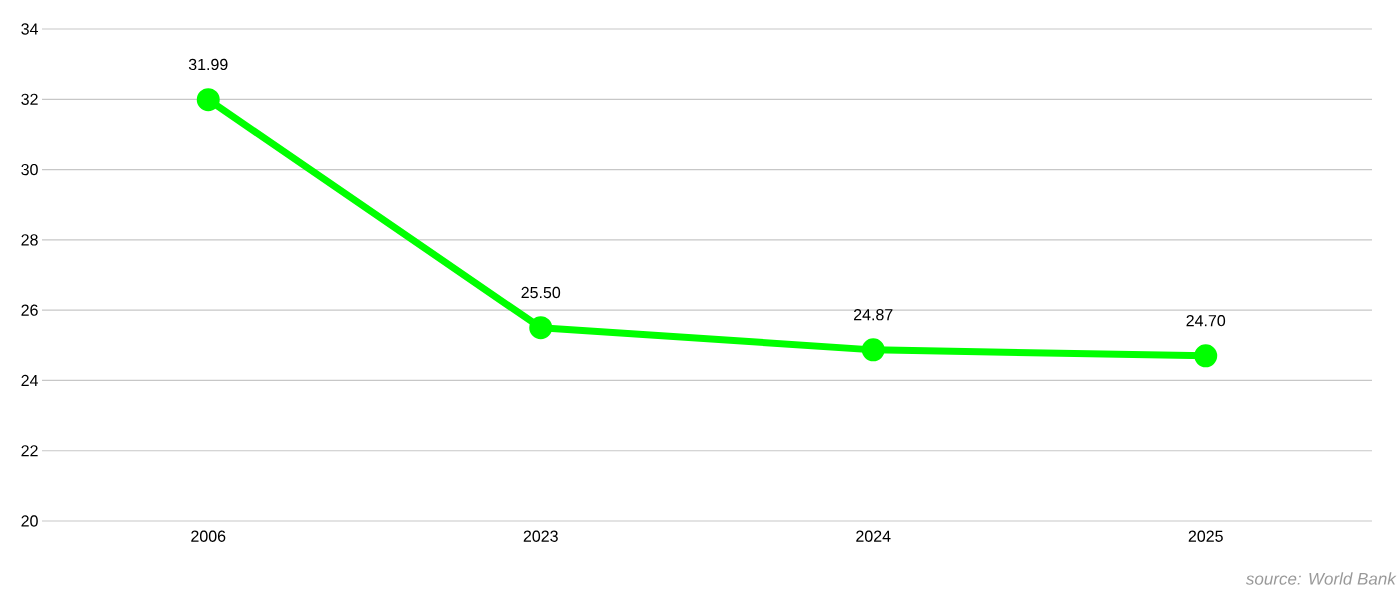 This screenshot has width=1400, height=589. What do you see at coordinates (29, 29) in the screenshot?
I see `y-tick-label: 34` at bounding box center [29, 29].